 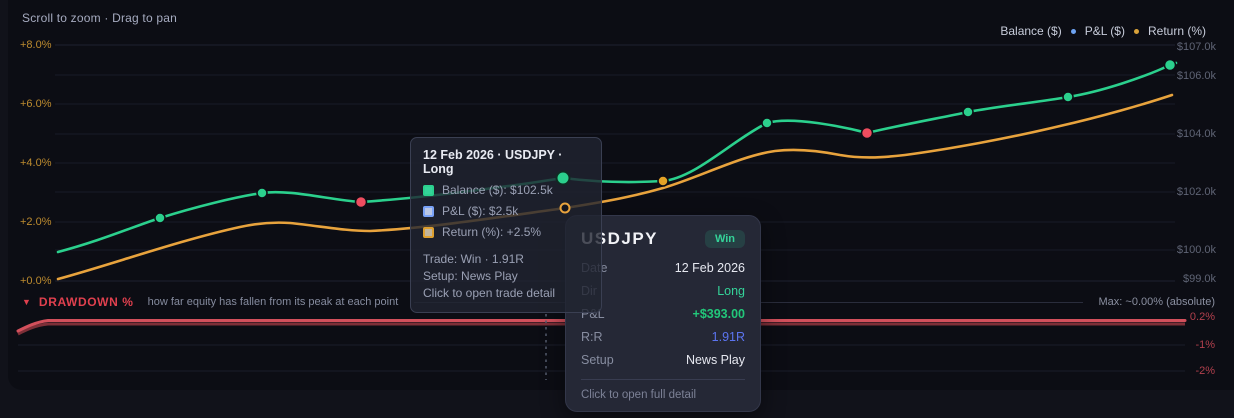 I want to click on tooltip-return-row: Return (%): +2.5%, so click(x=506, y=232).